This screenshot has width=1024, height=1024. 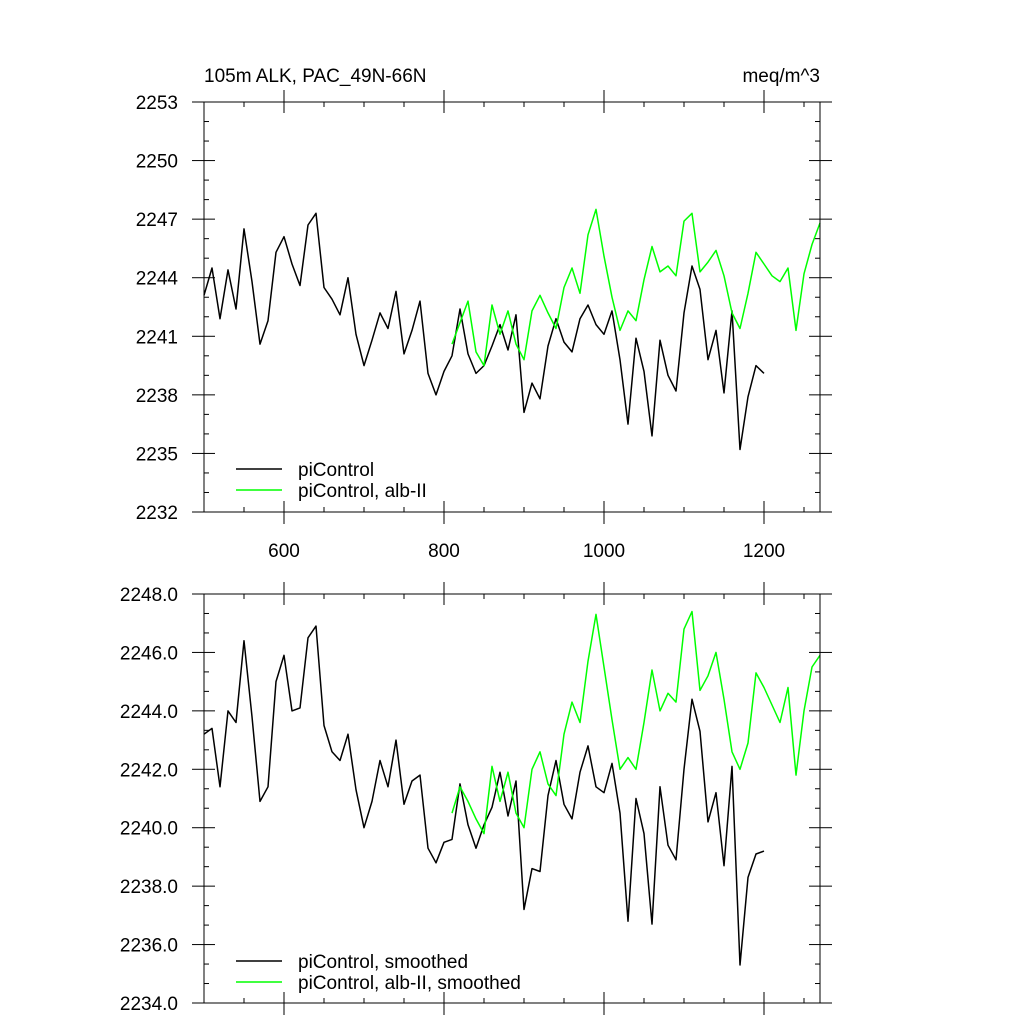 What do you see at coordinates (157, 454) in the screenshot?
I see `y-tick-label: 2235` at bounding box center [157, 454].